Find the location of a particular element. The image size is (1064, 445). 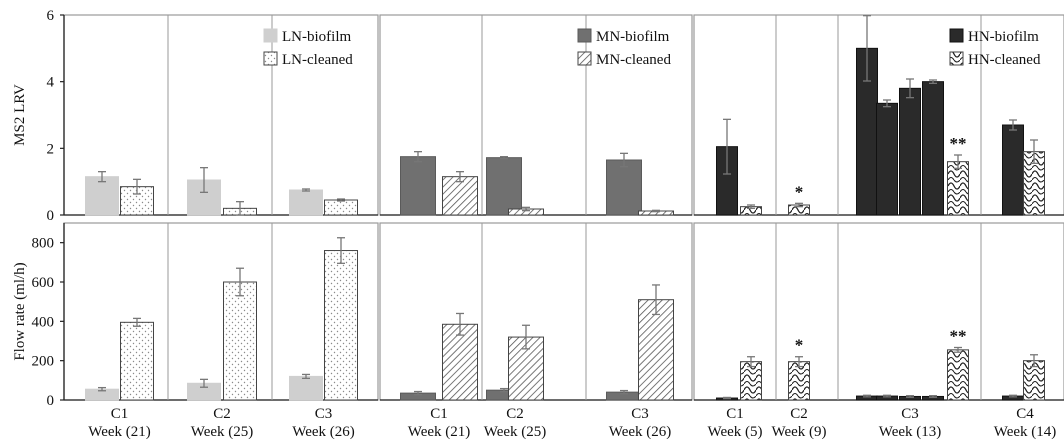

x-group-sublabel: Week (14) is located at coordinates (1025, 432).